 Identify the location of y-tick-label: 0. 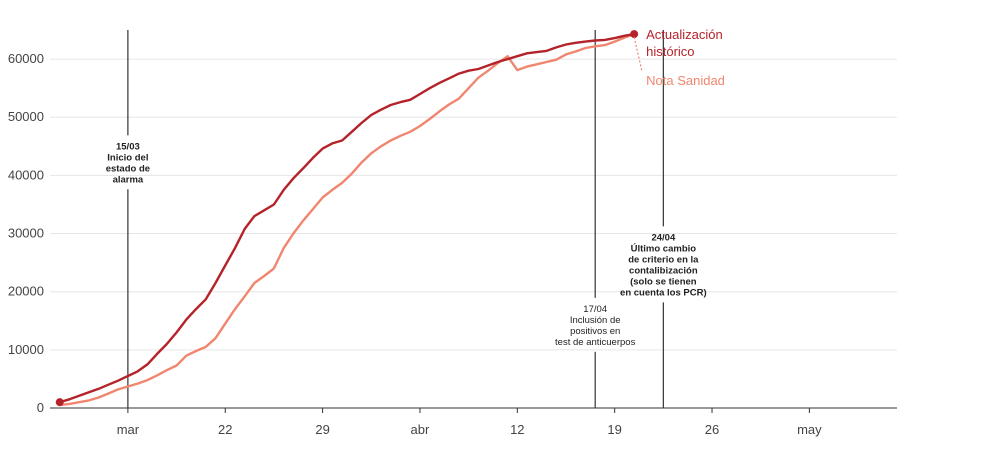
(40, 407).